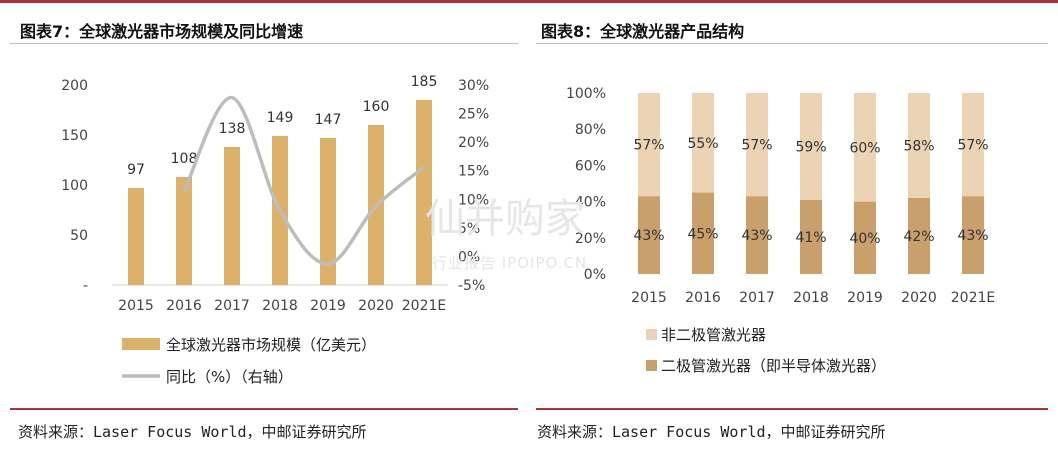 This screenshot has width=1058, height=454. Describe the element at coordinates (473, 86) in the screenshot. I see `chart7-y-right-tick: 30%` at that location.